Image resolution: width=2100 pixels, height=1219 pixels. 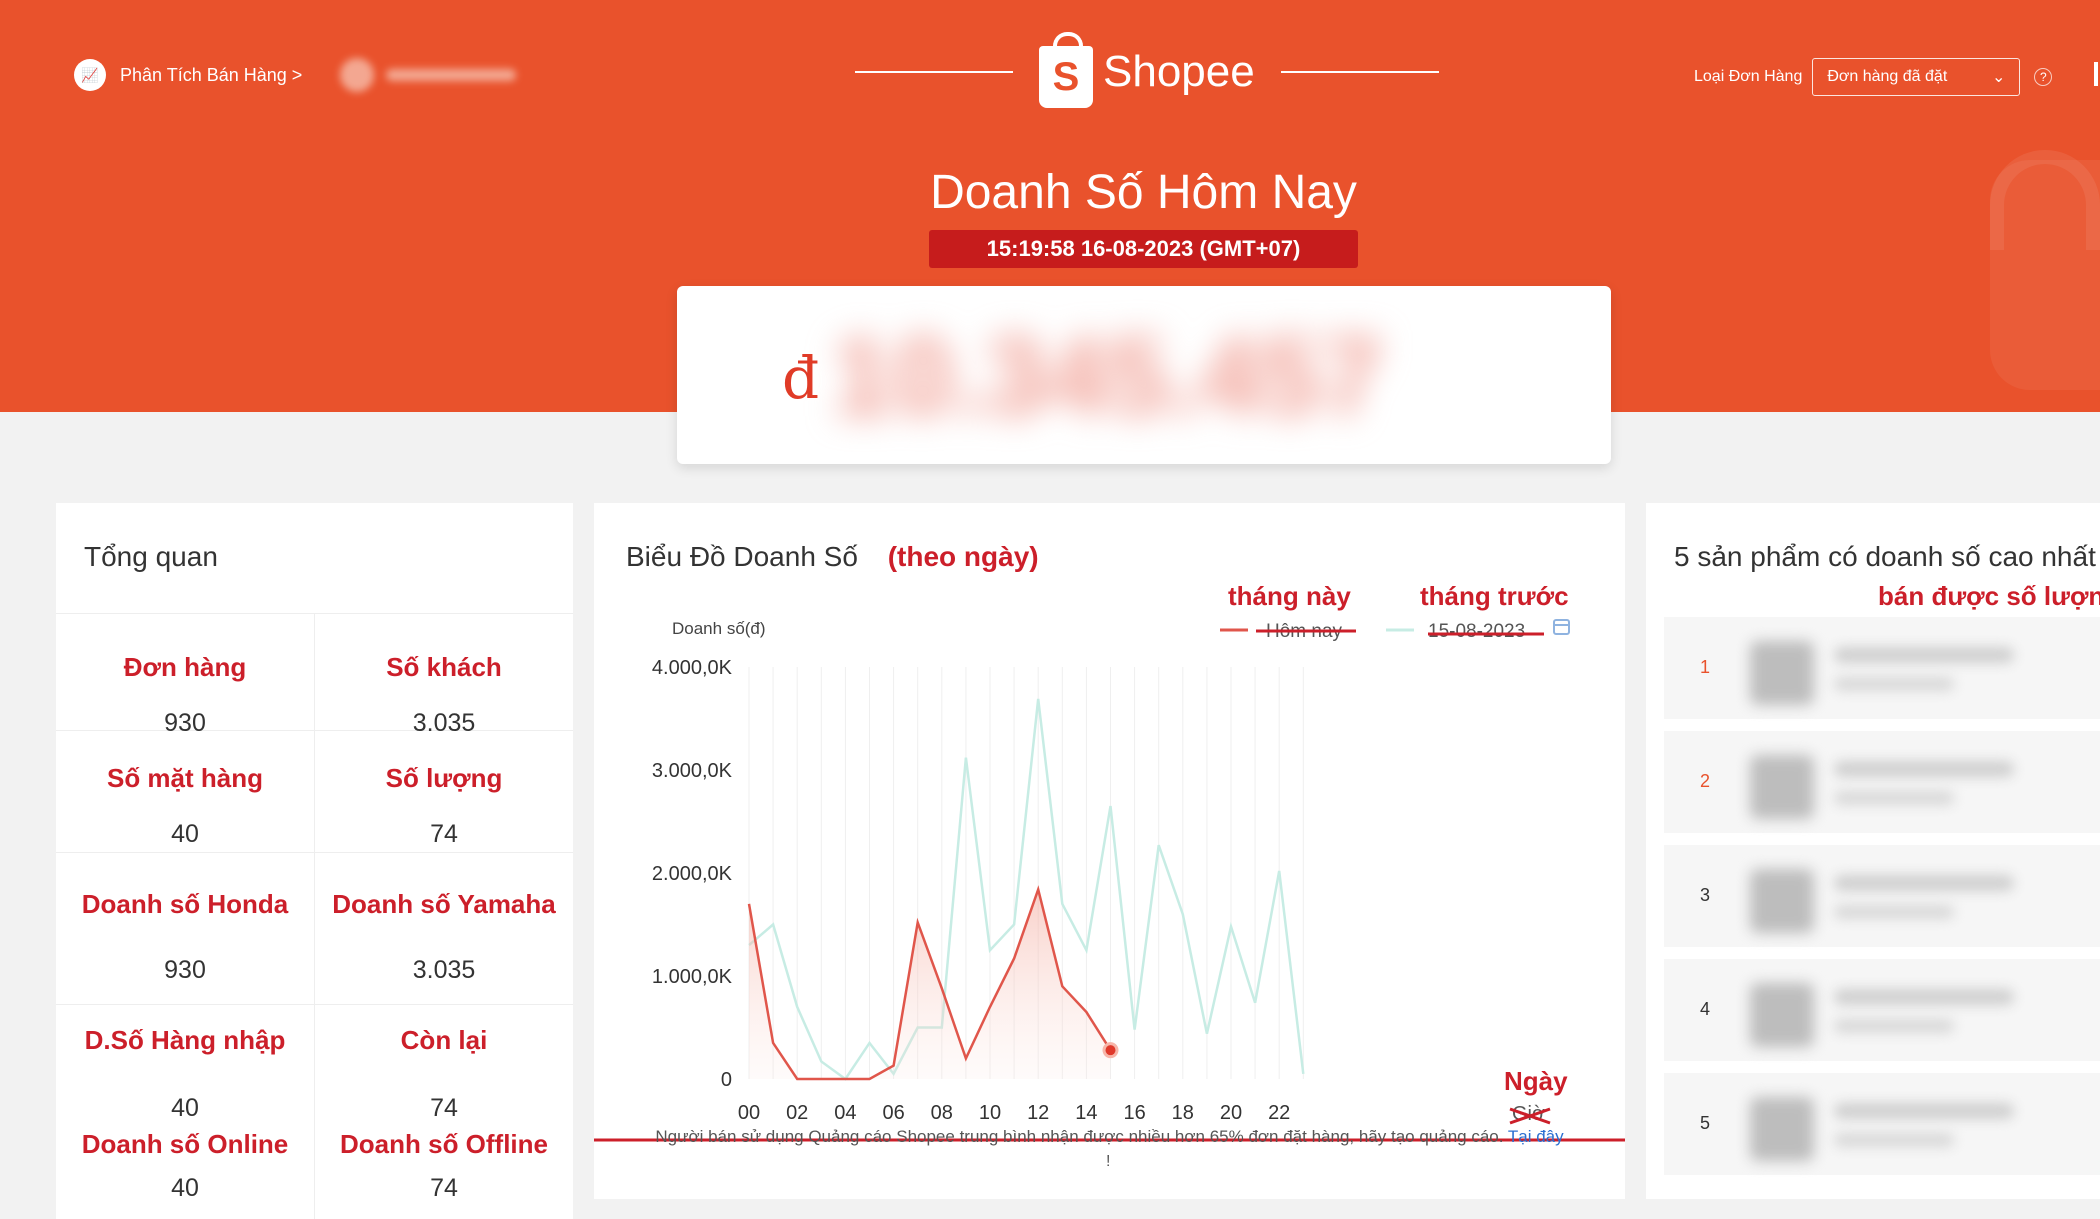 I want to click on y-axis-label: Doanh số(đ), so click(x=719, y=628).